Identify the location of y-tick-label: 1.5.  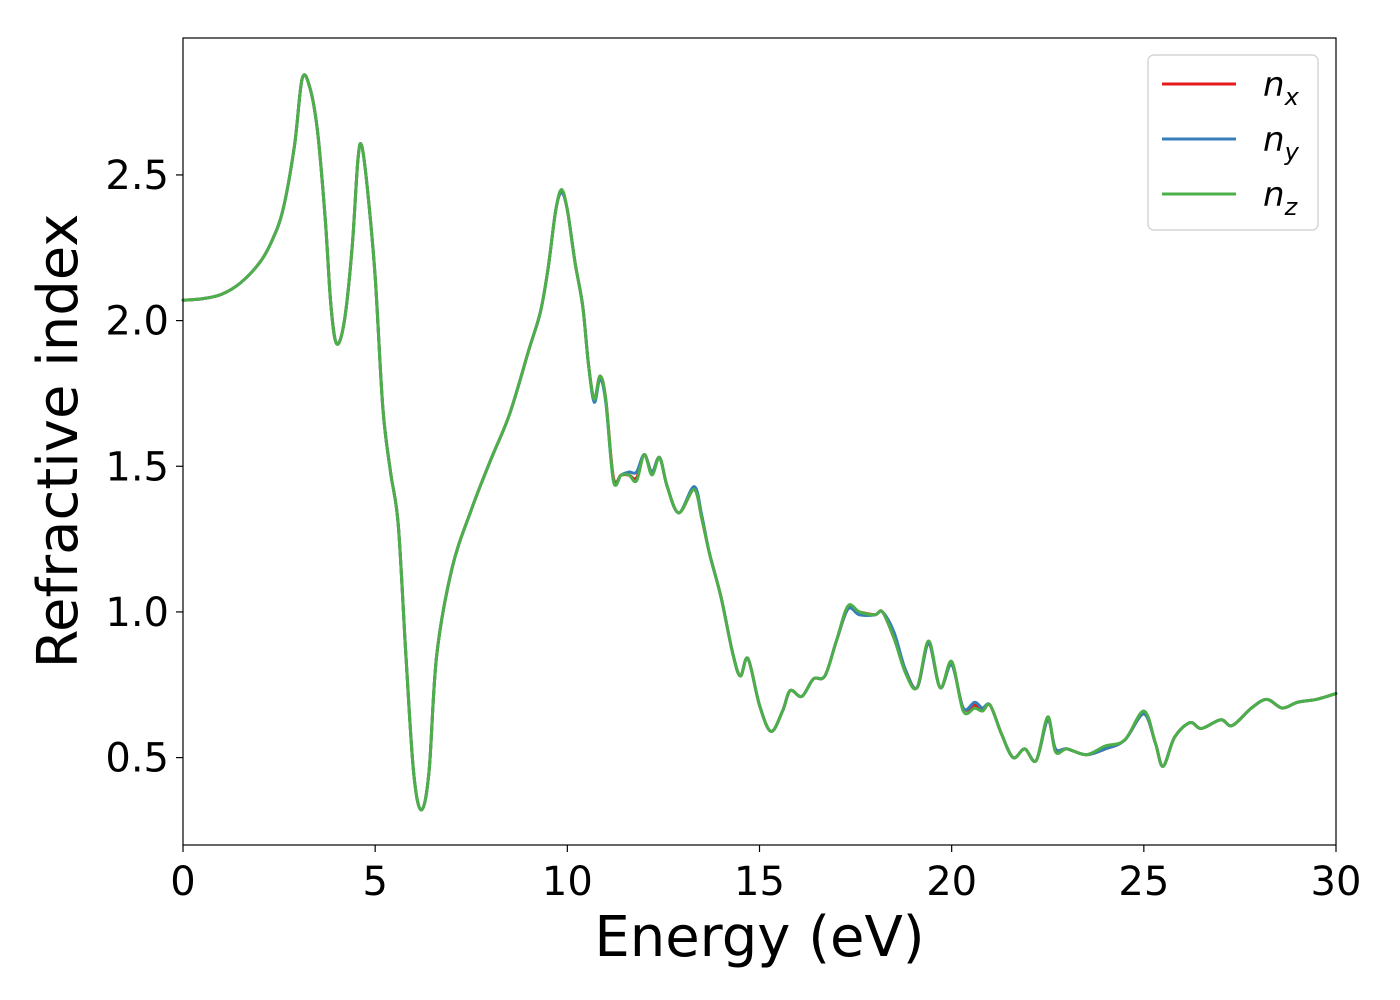
(137, 467).